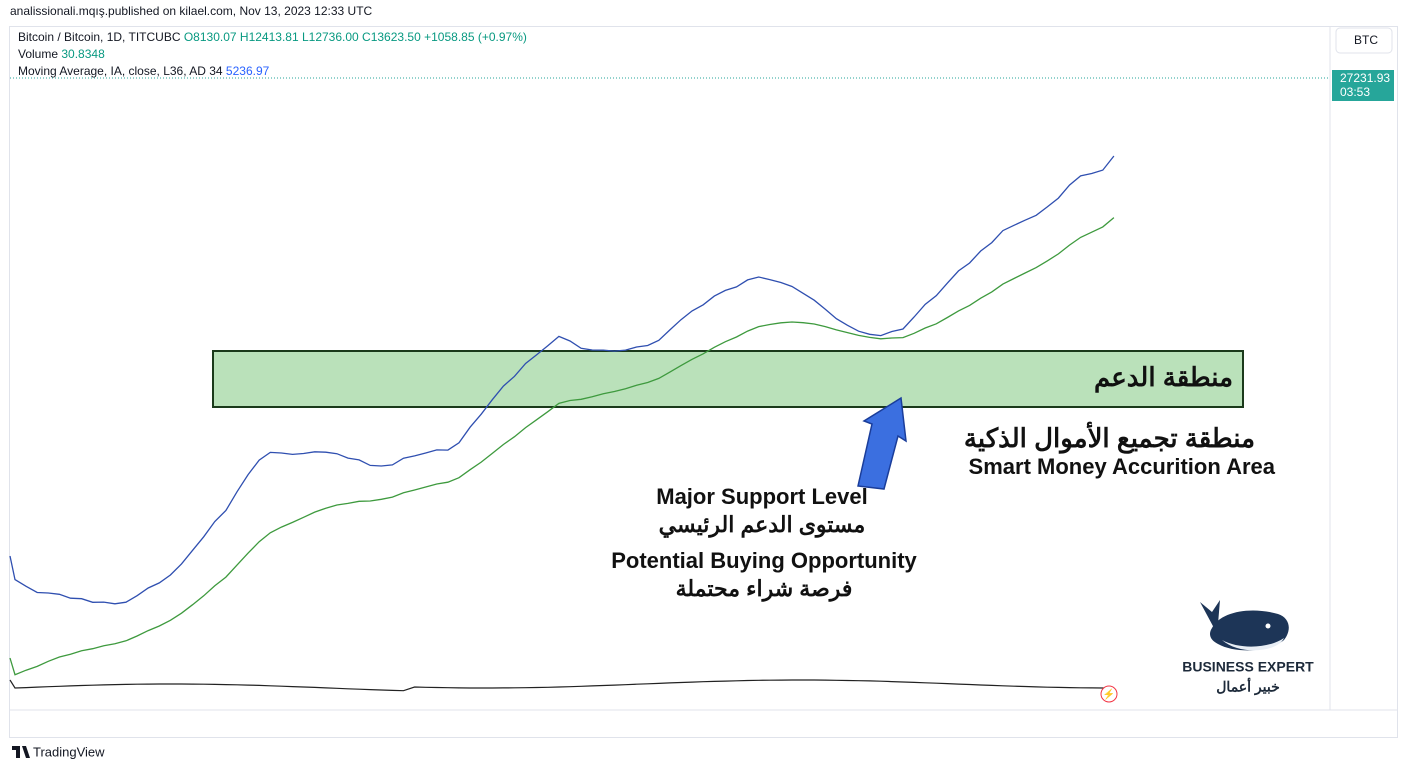 This screenshot has width=1408, height=768. I want to click on volume-line: Volume 30.8348, so click(61, 54).